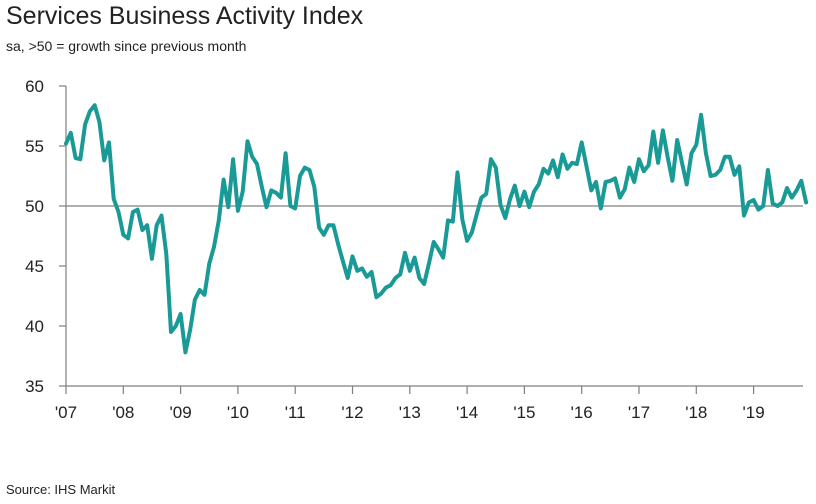 The image size is (816, 504). What do you see at coordinates (429, 403) in the screenshot?
I see `x-axis: '07 '08 '09 '10 '11 '12 '13 '14 '15 '16 '17 '18 '19` at bounding box center [429, 403].